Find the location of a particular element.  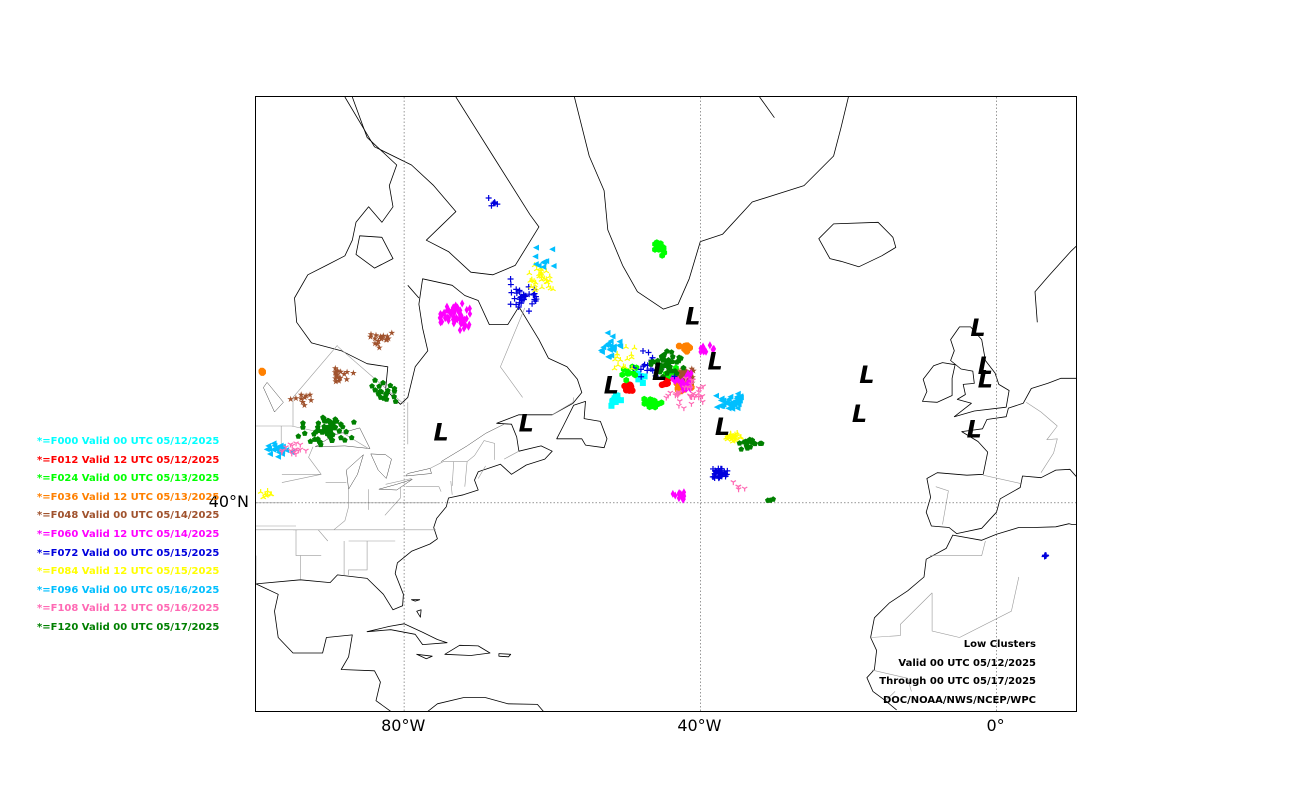

low-center-label: L is located at coordinates (714, 362).